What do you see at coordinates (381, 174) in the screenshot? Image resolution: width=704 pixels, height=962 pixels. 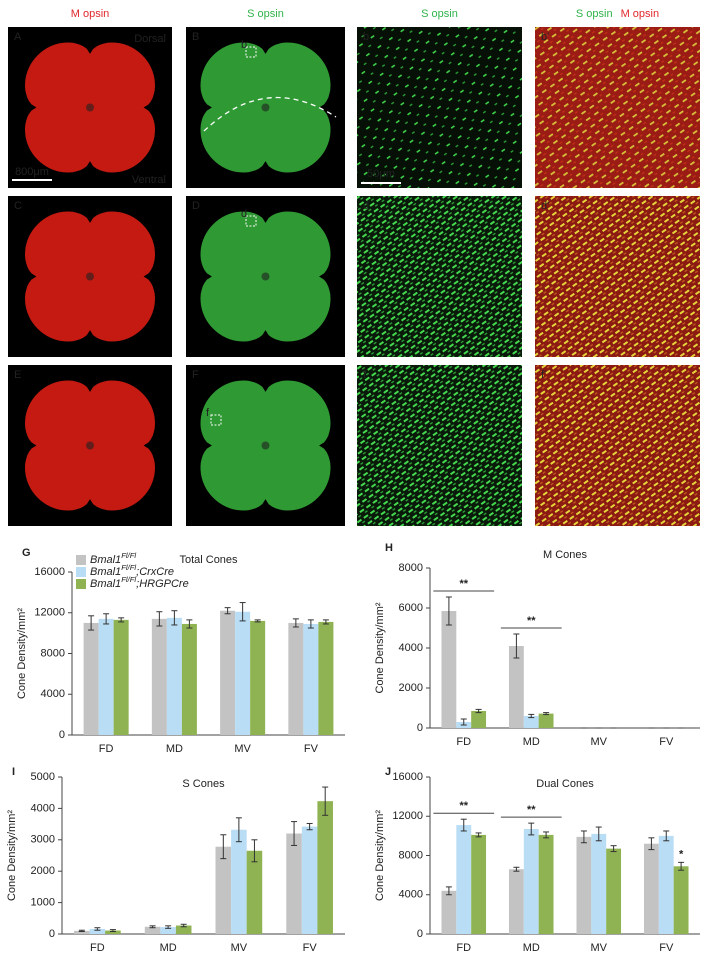 I see `scale-label: 50μm` at bounding box center [381, 174].